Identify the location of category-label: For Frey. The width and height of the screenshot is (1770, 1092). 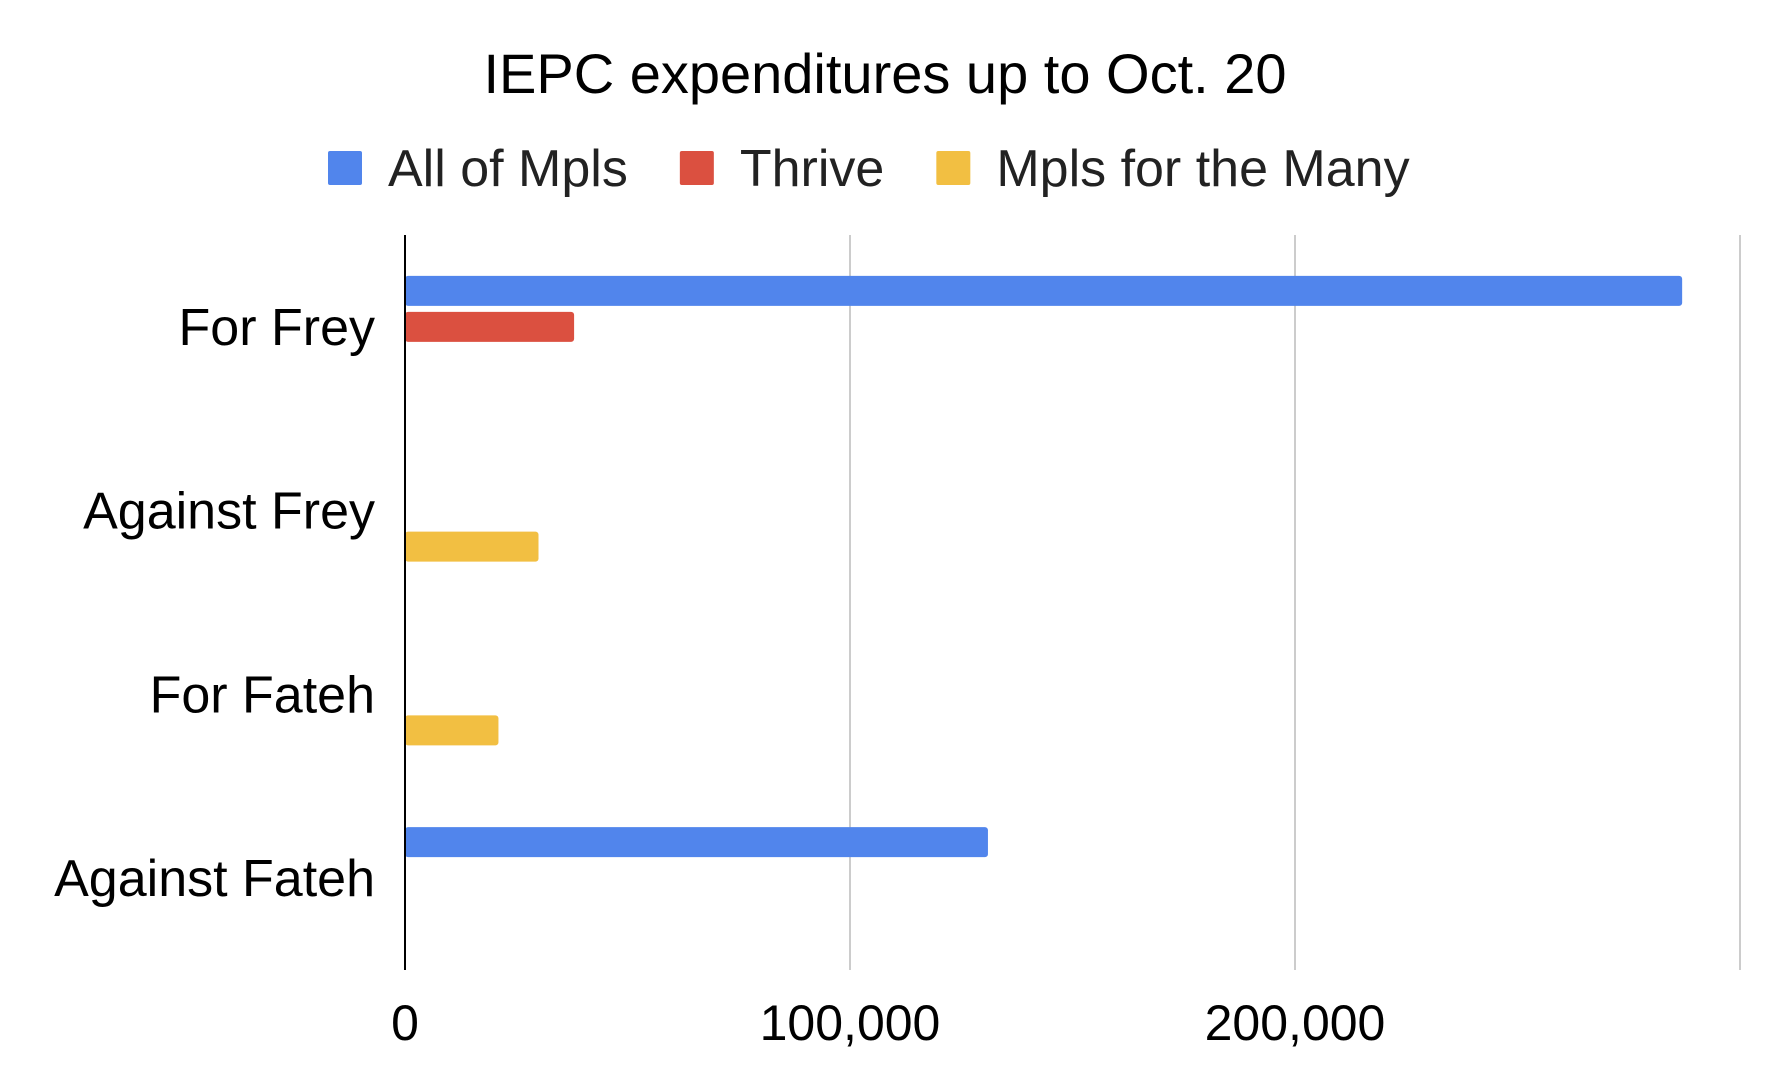
(277, 328).